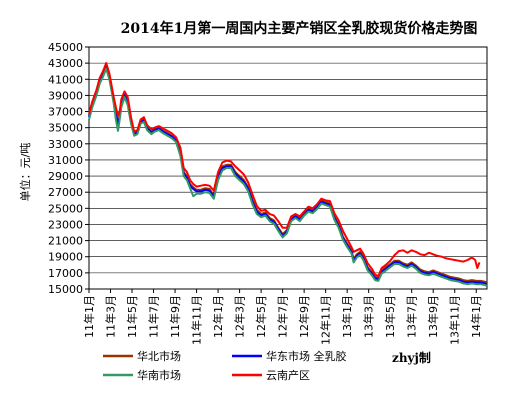 The width and height of the screenshot is (527, 401). I want to click on x-tick-label: 13年1月, so click(347, 316).